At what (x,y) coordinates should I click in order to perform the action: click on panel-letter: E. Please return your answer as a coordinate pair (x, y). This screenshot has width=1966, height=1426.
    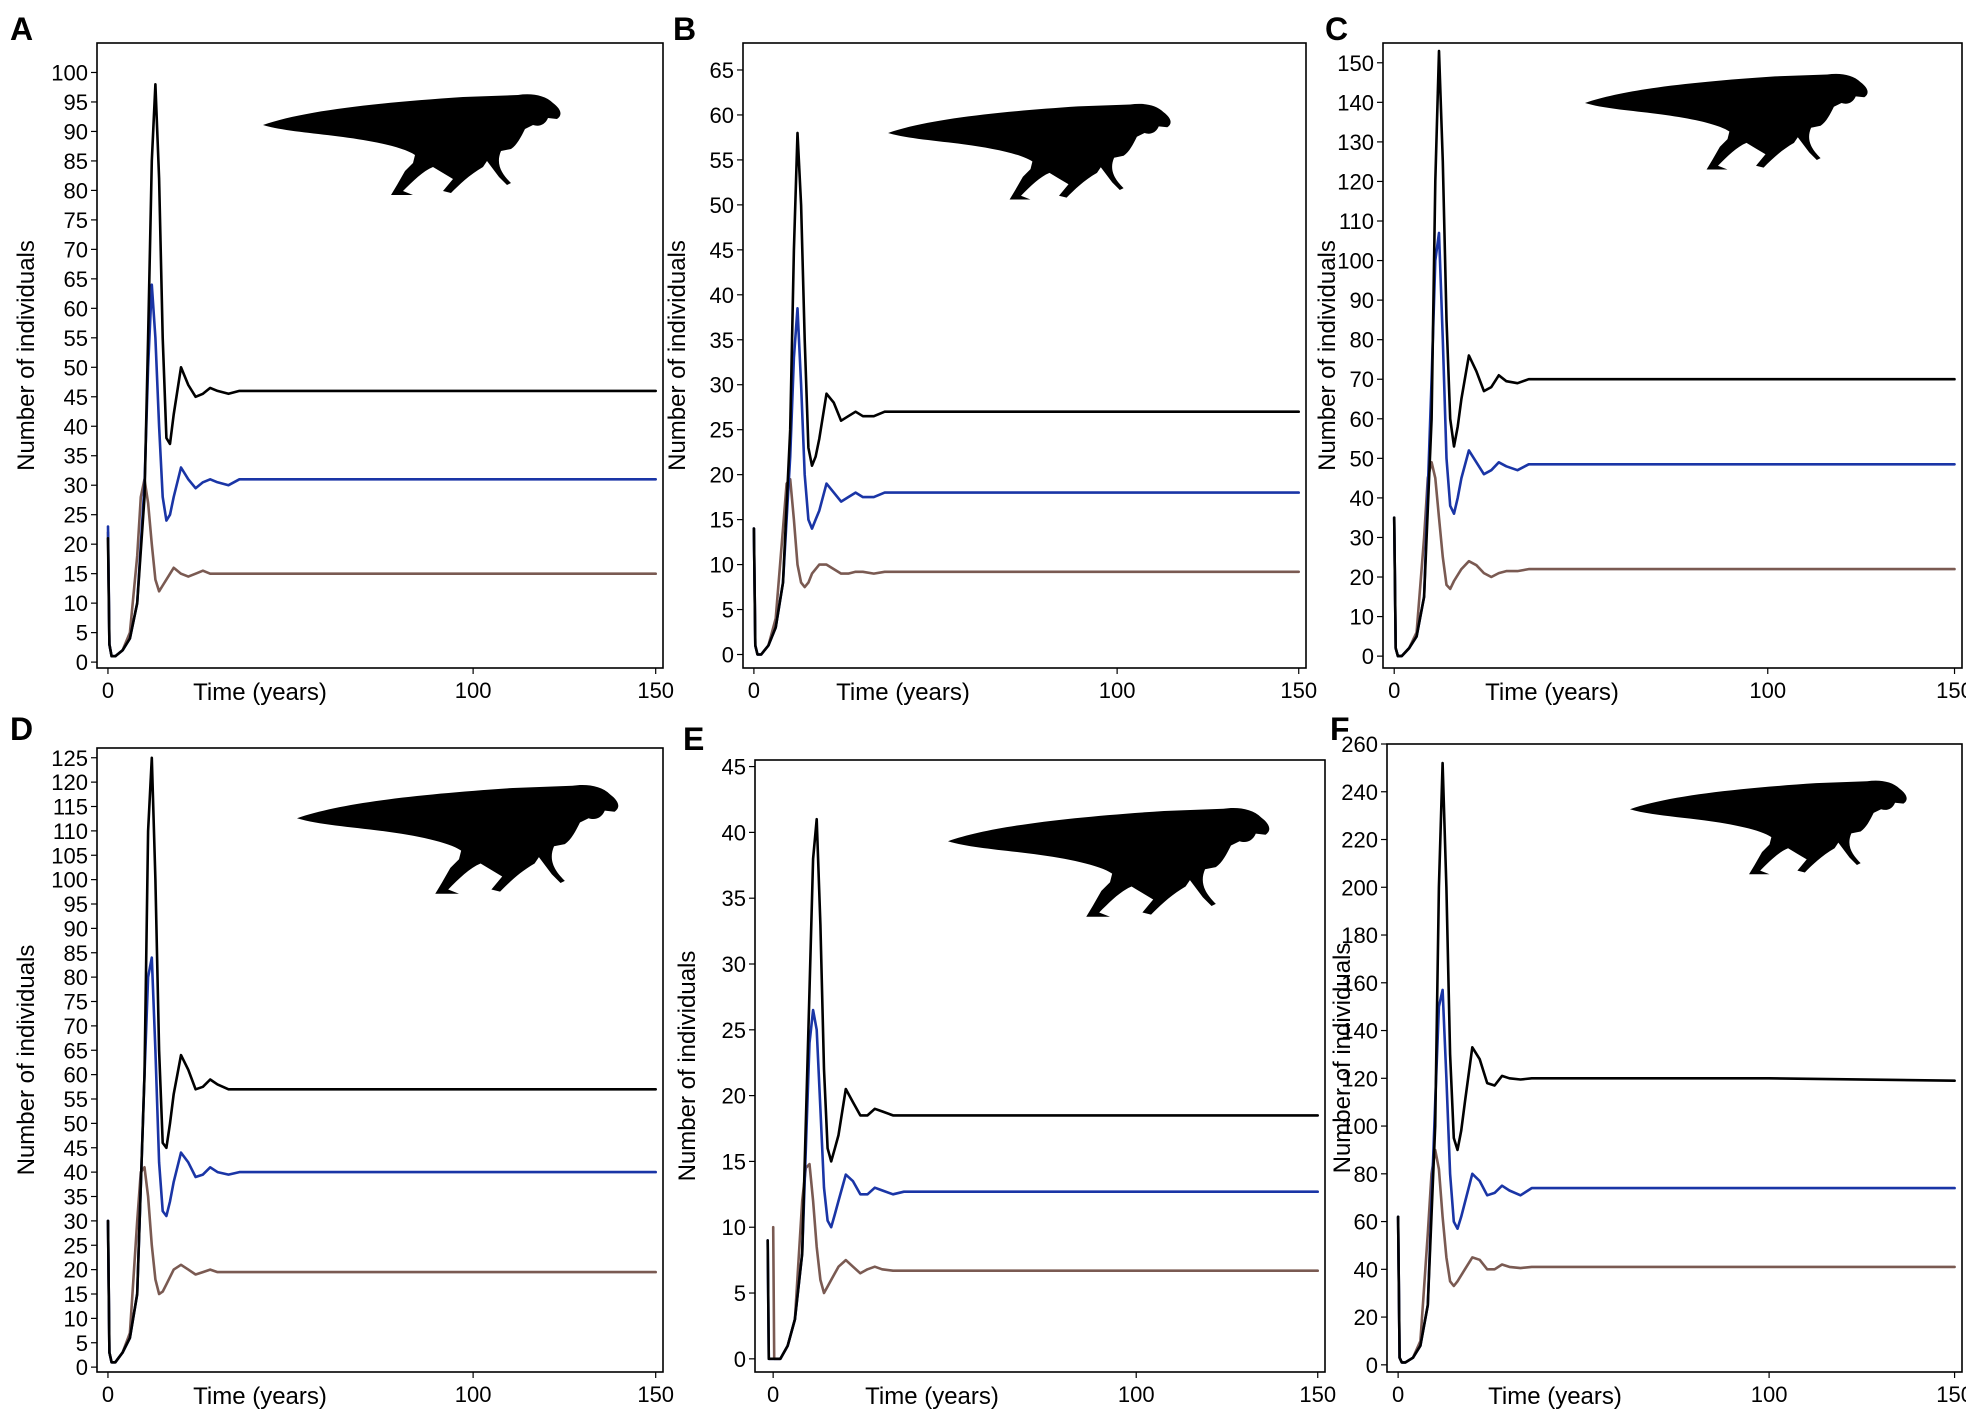
    Looking at the image, I should click on (693, 739).